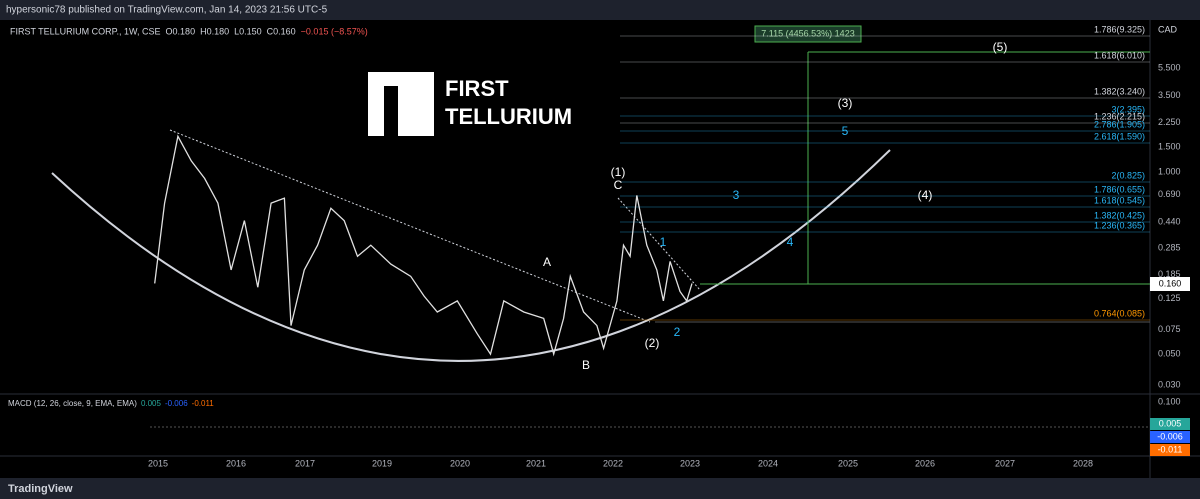 This screenshot has width=1200, height=499. I want to click on time-tick: 2027, so click(1005, 463).